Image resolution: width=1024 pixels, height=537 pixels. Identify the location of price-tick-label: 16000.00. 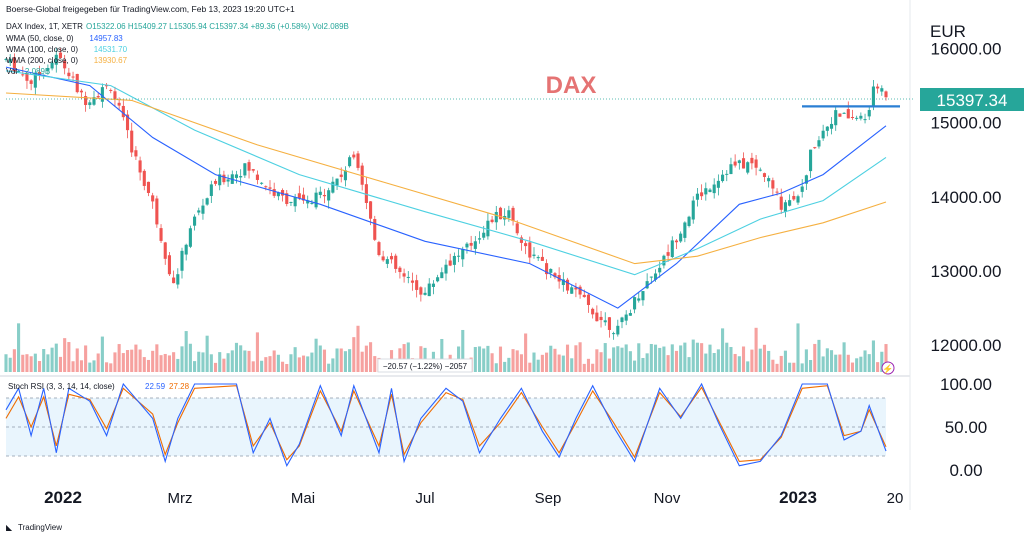
(966, 49).